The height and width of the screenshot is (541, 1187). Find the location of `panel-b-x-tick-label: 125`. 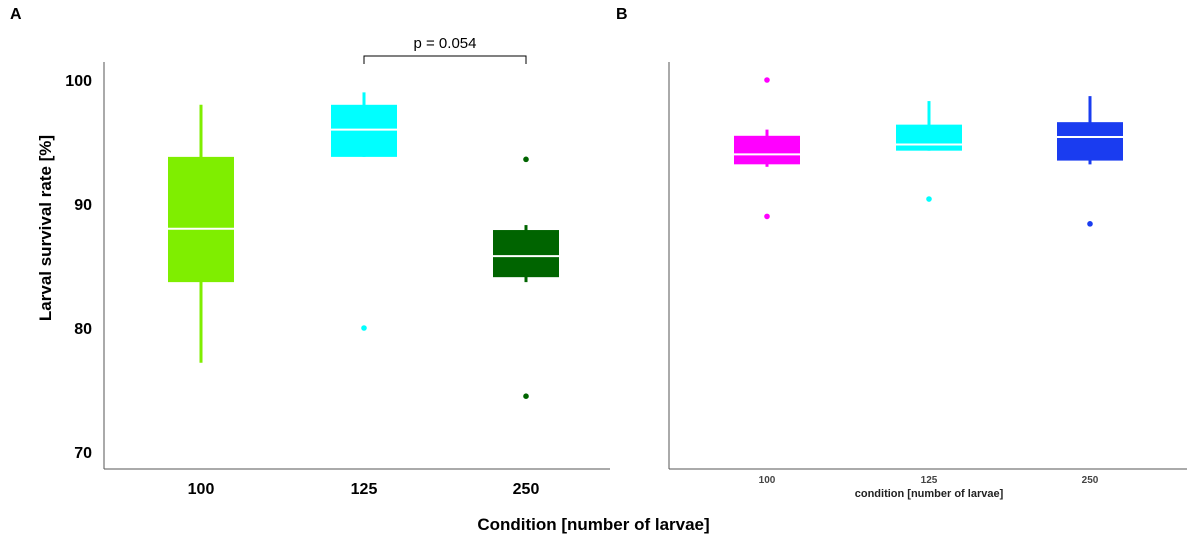

panel-b-x-tick-label: 125 is located at coordinates (929, 480).